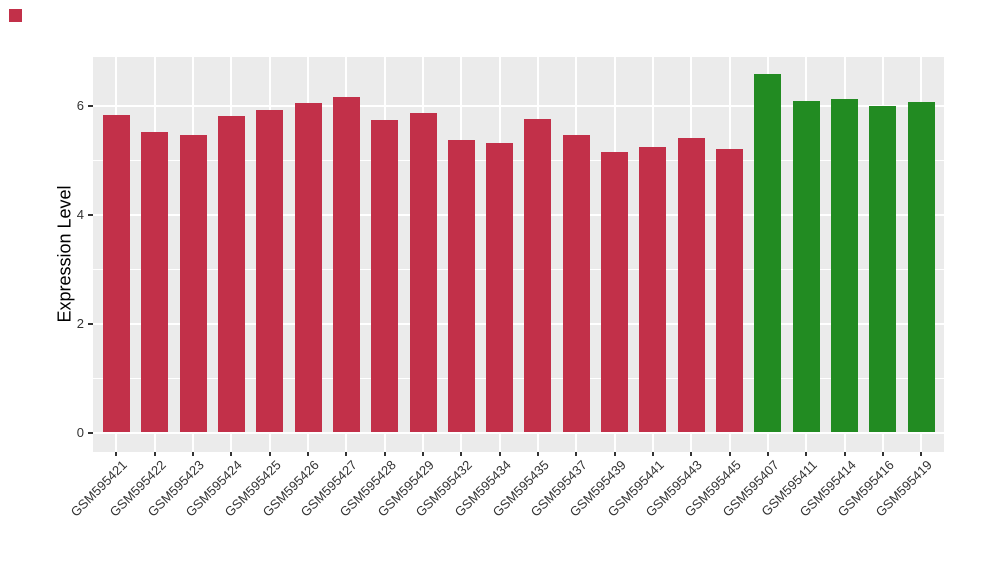 The image size is (1000, 580). I want to click on major-gridline-y2, so click(518, 323).